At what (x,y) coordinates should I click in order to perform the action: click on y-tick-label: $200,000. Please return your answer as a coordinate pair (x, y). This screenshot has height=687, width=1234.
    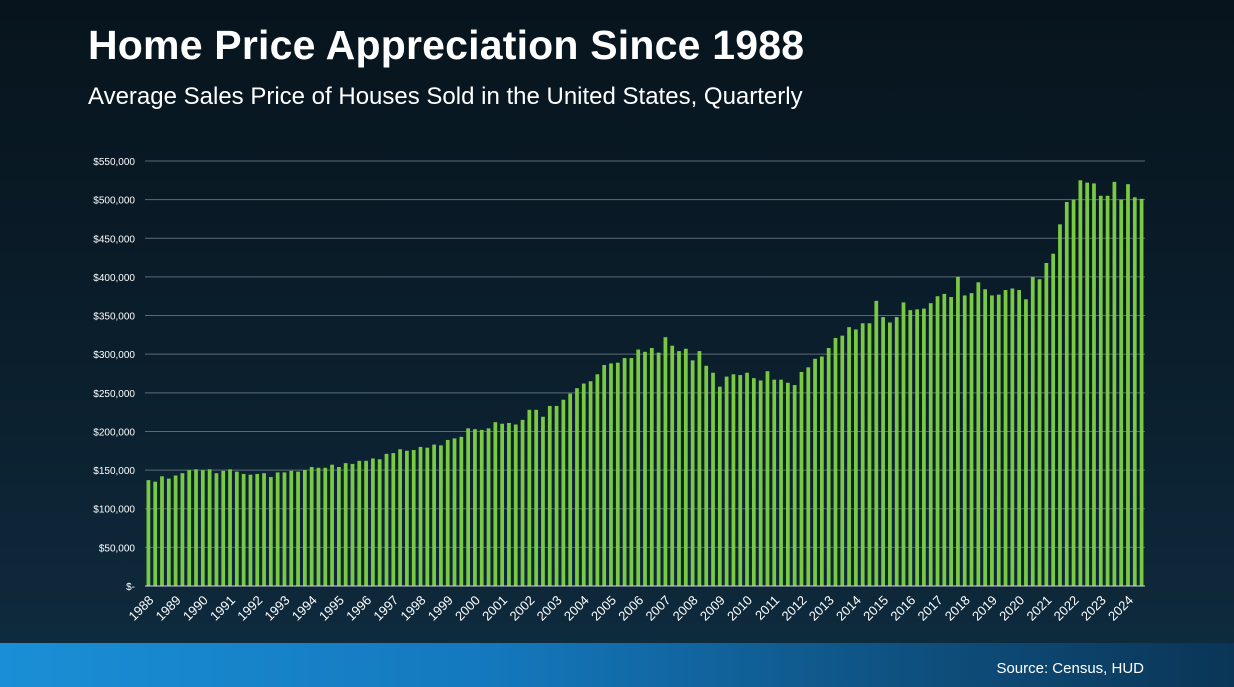
    Looking at the image, I should click on (114, 432).